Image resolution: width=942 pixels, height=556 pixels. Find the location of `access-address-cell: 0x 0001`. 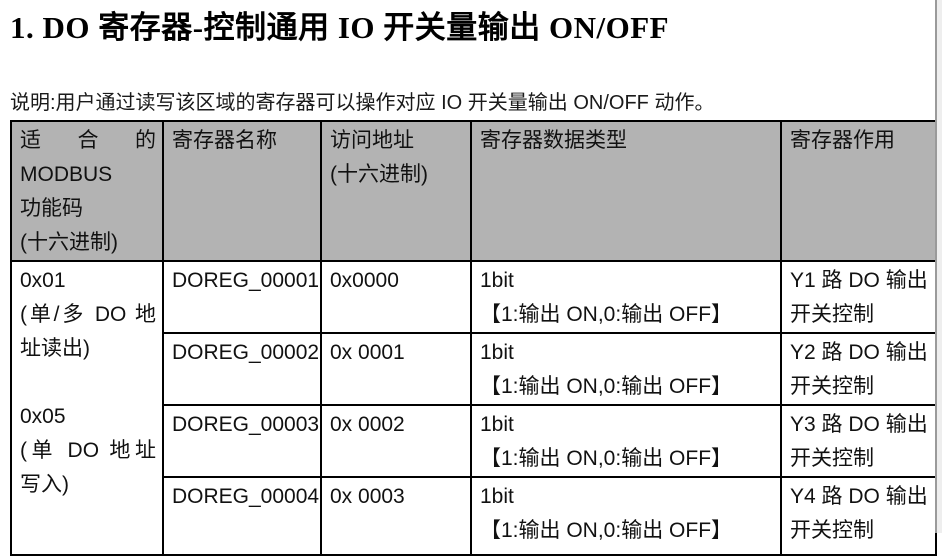

access-address-cell: 0x 0001 is located at coordinates (396, 369).